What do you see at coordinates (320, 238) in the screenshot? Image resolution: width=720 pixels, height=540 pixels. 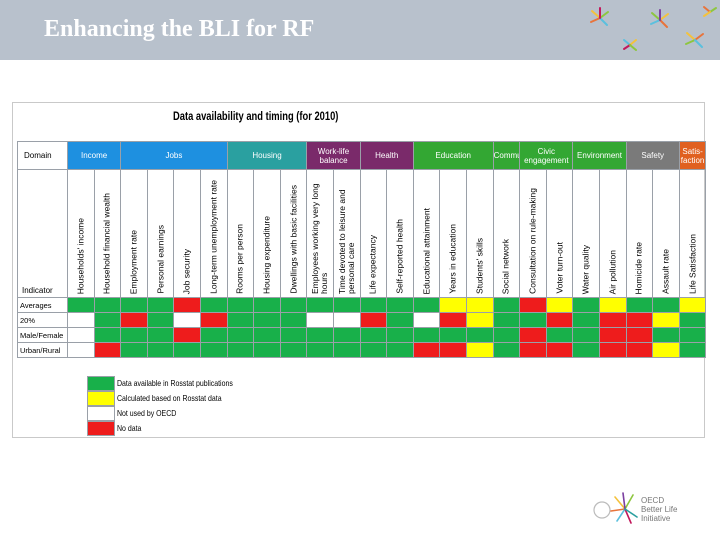 I see `indicator-name: Employees working very long hours` at bounding box center [320, 238].